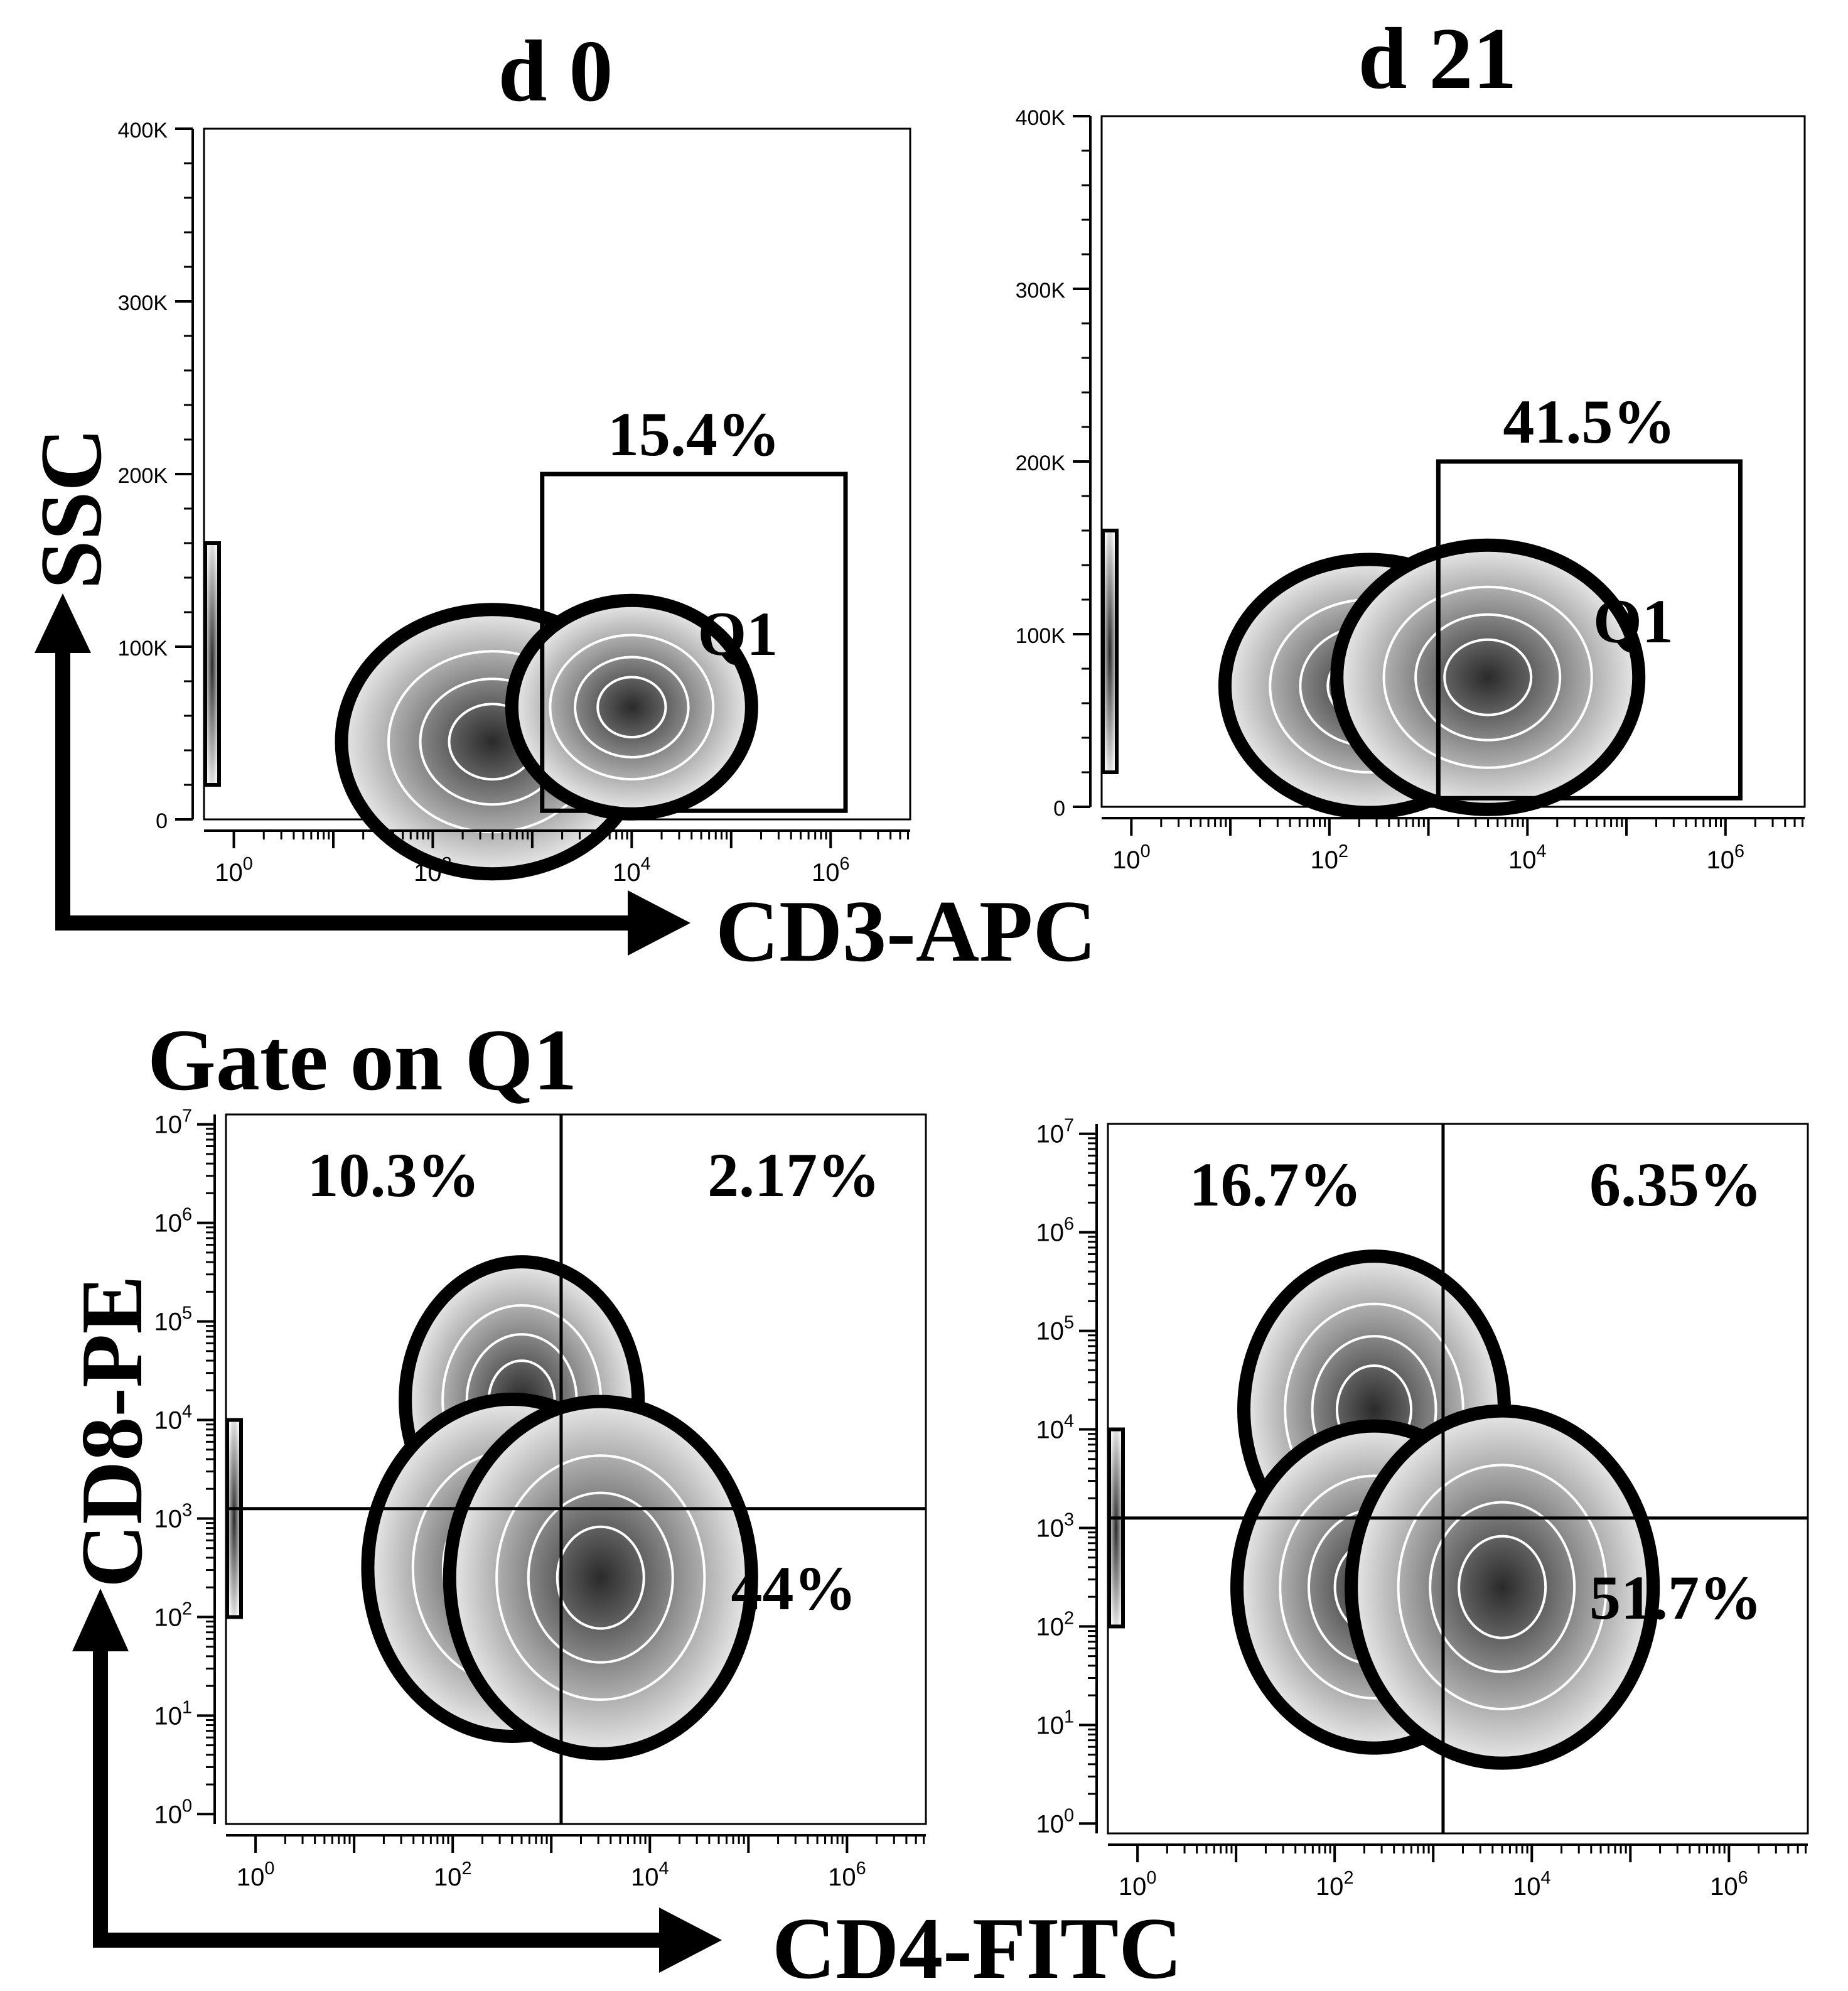 The image size is (1848, 1991). I want to click on top-axes-arrows, so click(362, 774).